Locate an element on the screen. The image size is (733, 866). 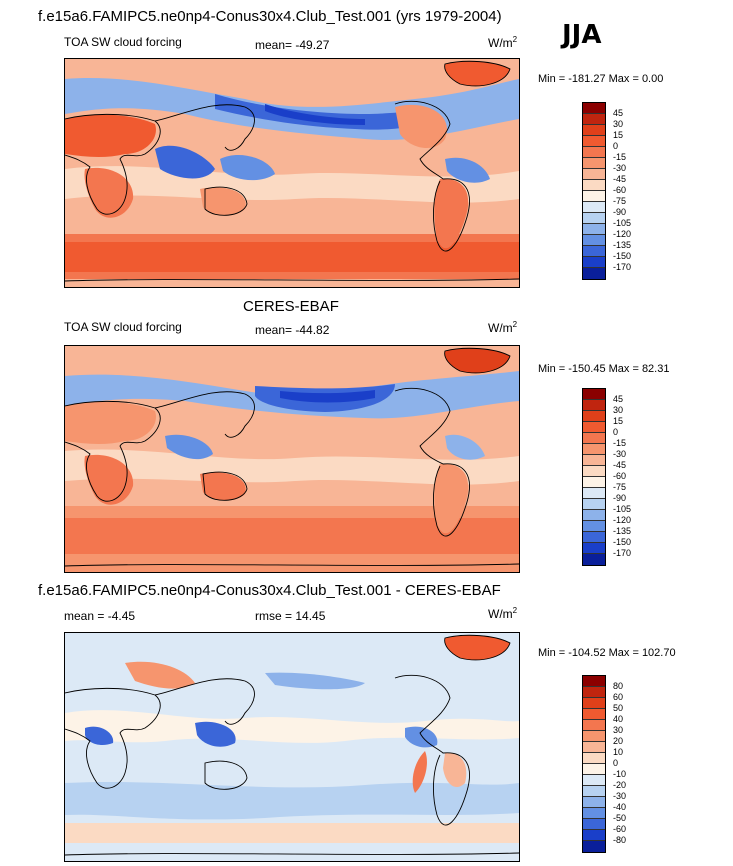
panel1-variable: TOA SW cloud forcing is located at coordinates (123, 42).